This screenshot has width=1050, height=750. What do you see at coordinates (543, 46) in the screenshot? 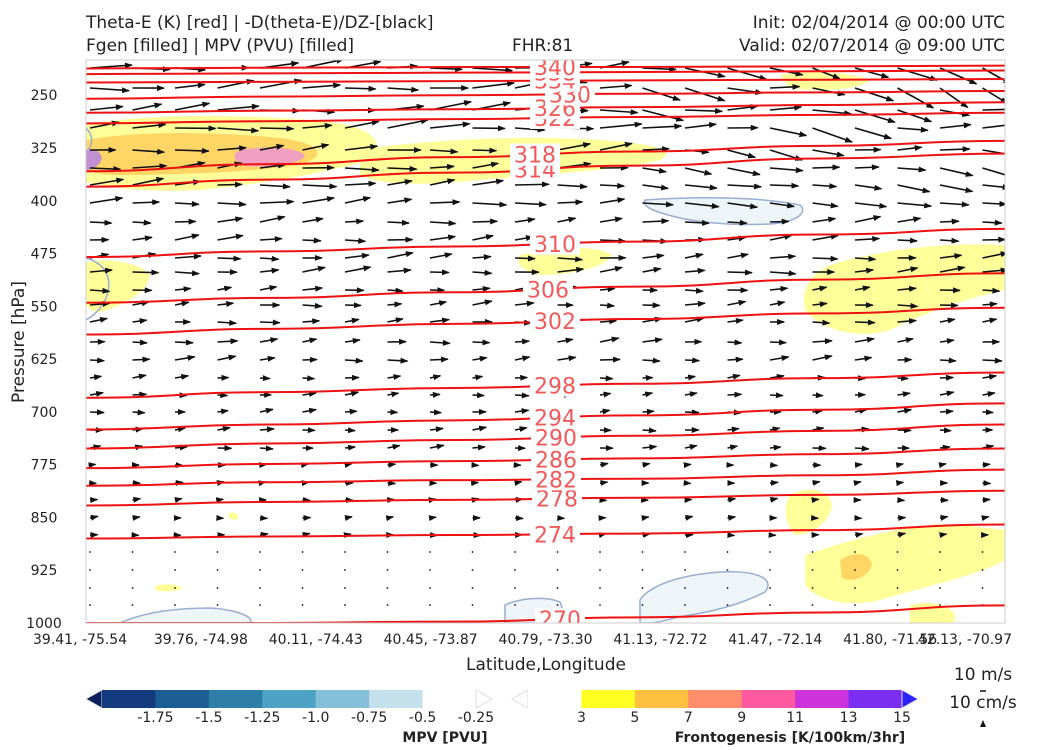
I see `forecast-hour: FHR:81` at bounding box center [543, 46].